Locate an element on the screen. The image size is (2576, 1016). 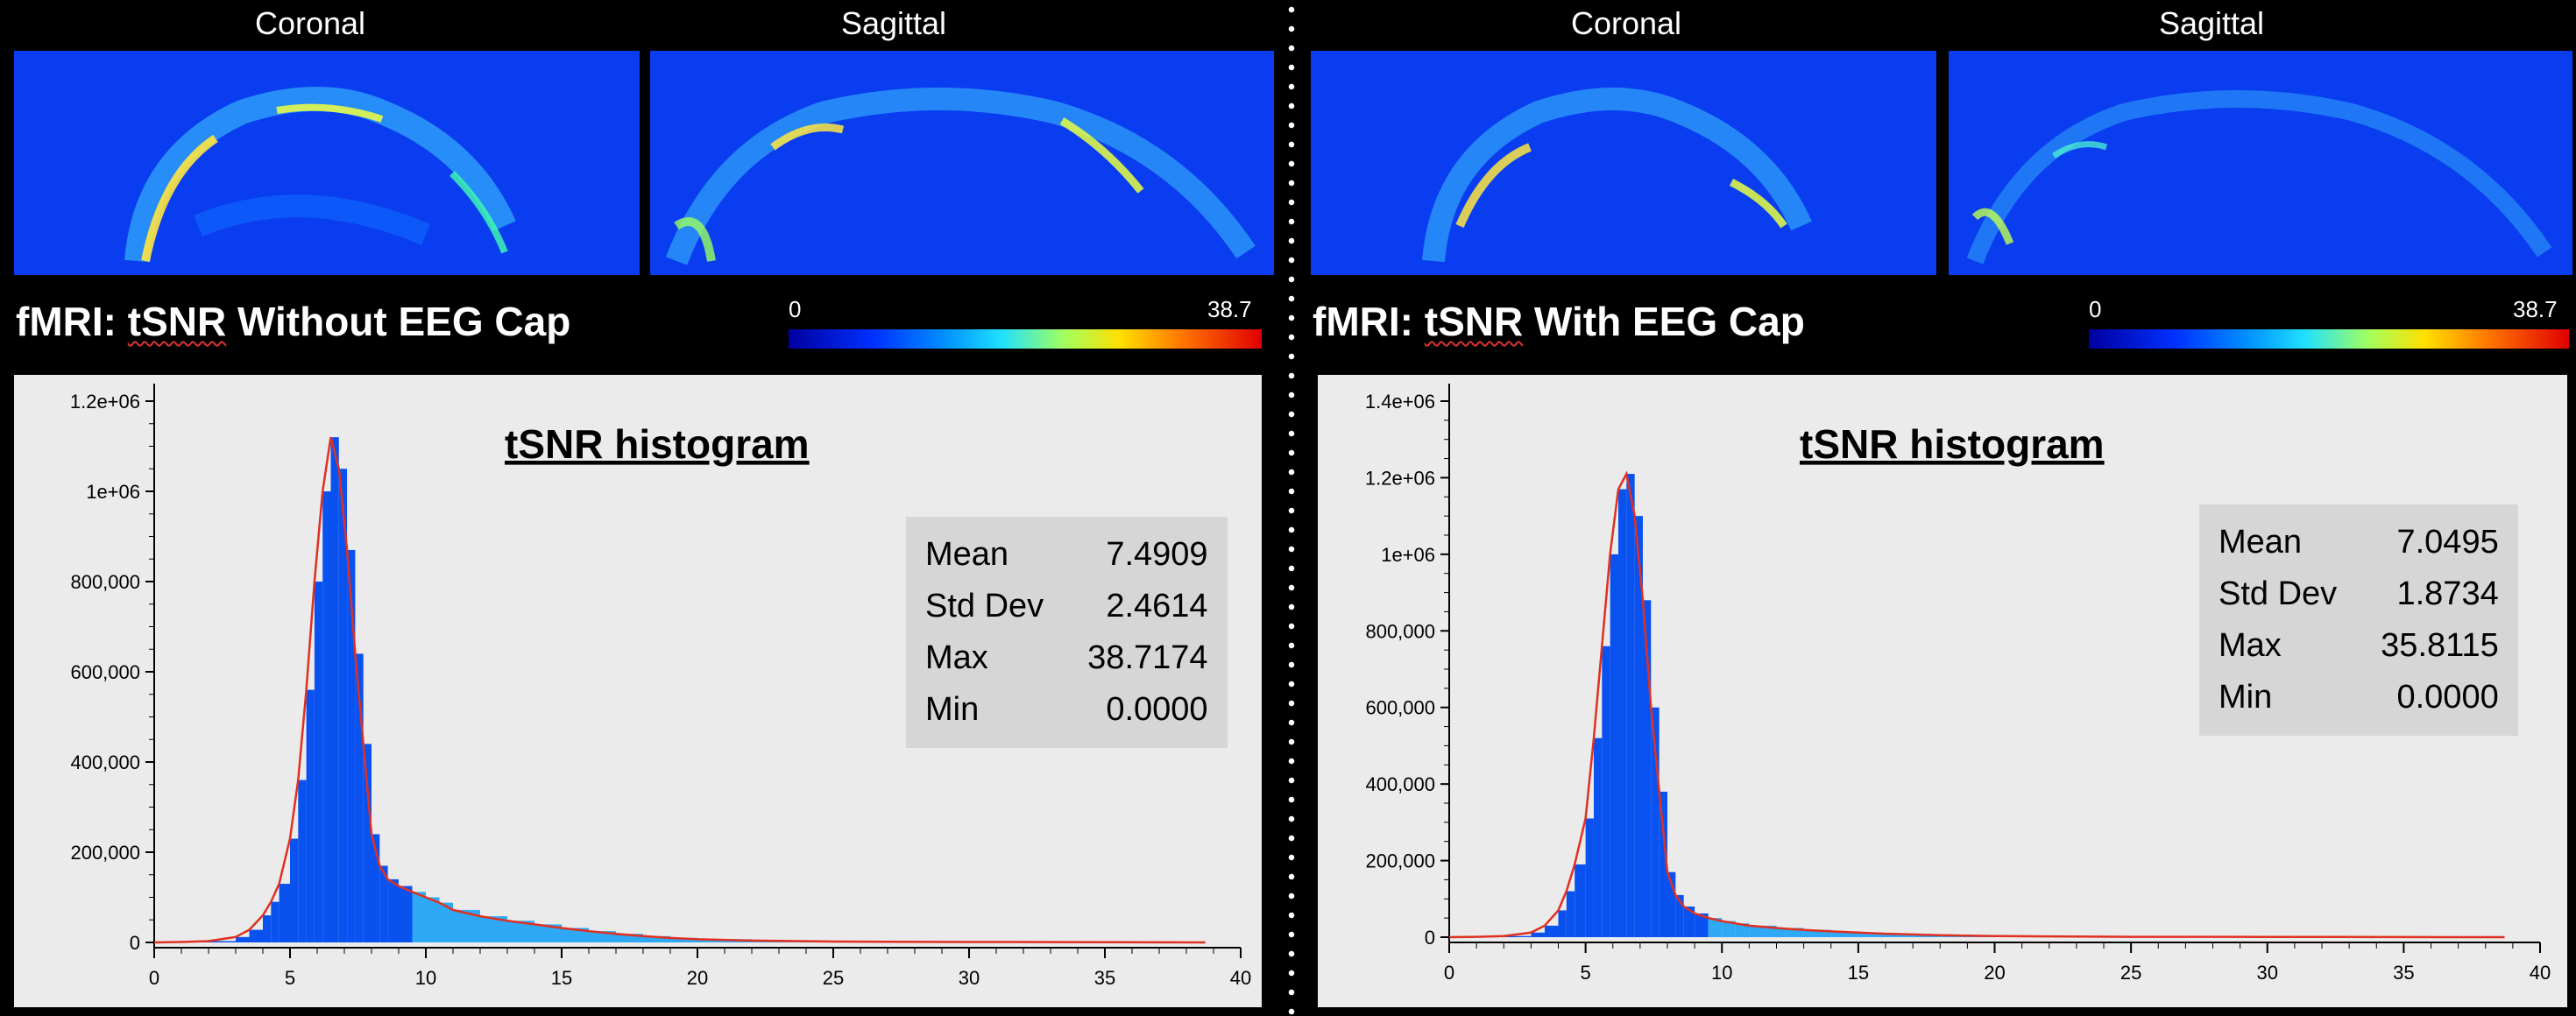
dotted-divider is located at coordinates (1291, 508).